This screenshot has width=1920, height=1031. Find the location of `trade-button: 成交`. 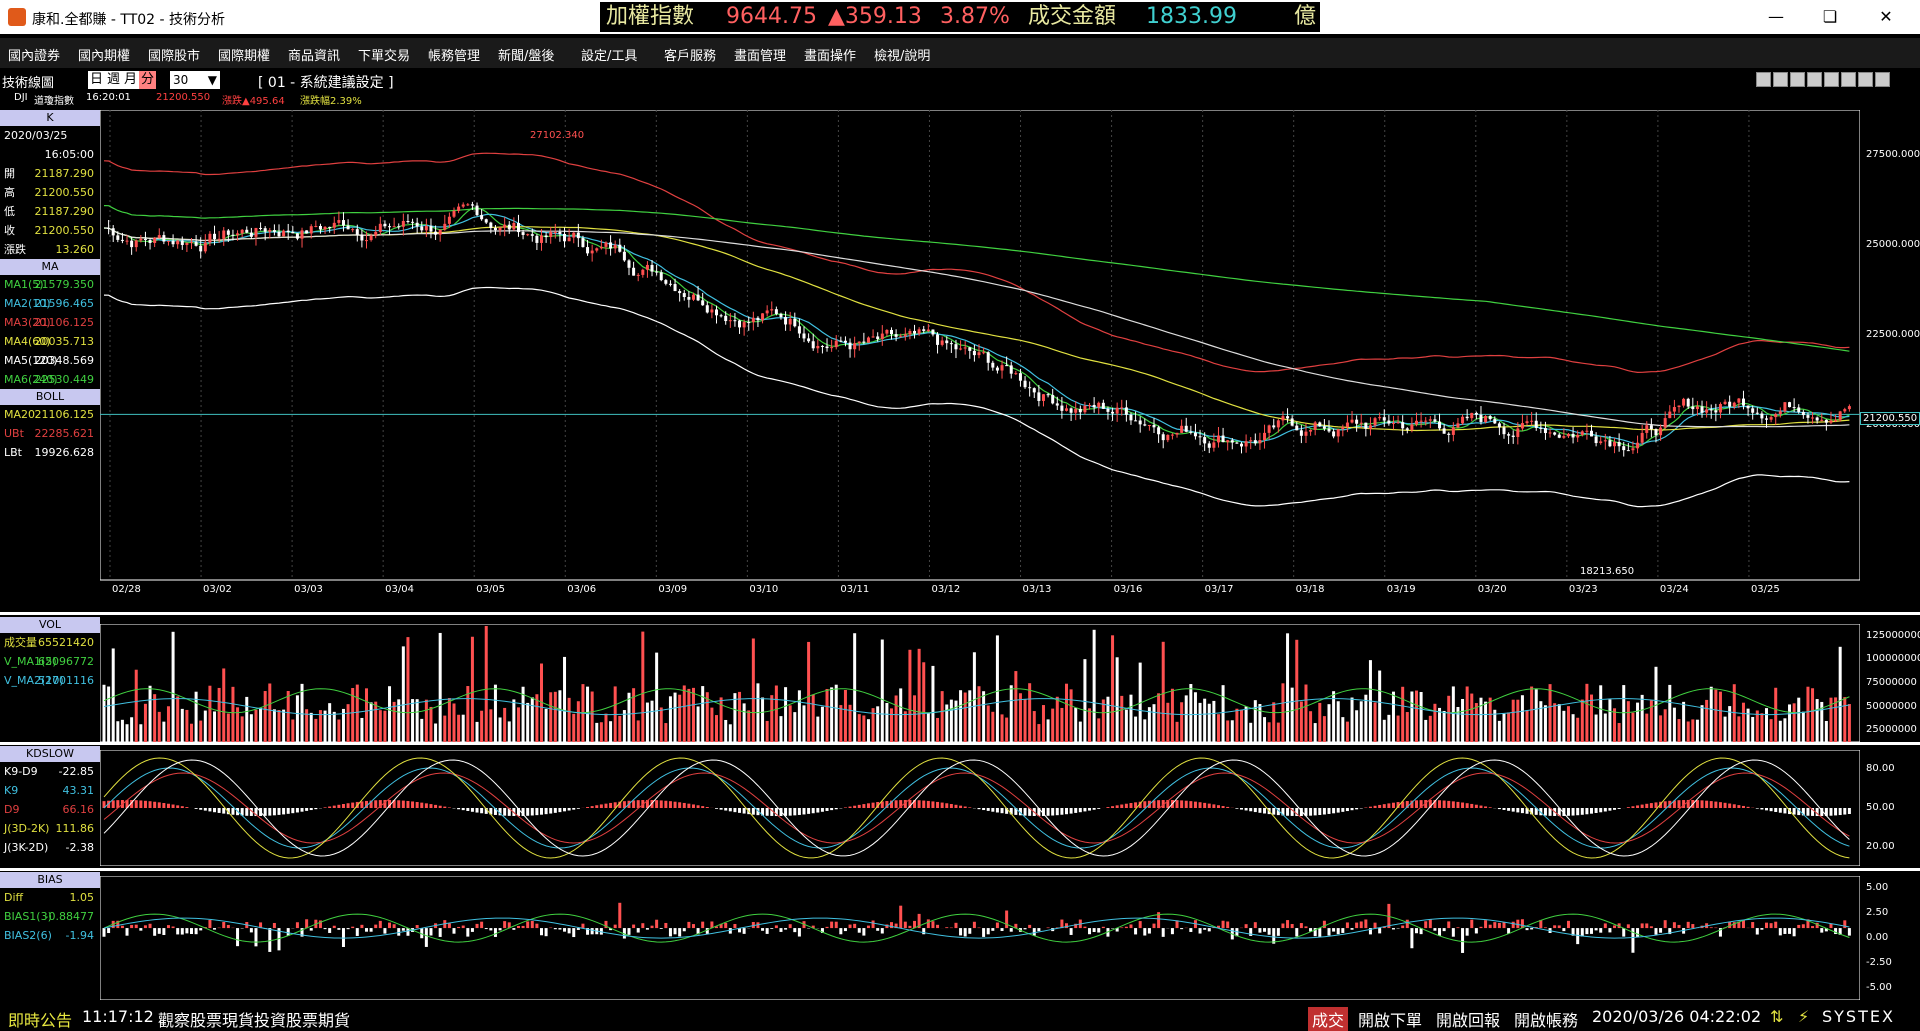

trade-button: 成交 is located at coordinates (1328, 1019).